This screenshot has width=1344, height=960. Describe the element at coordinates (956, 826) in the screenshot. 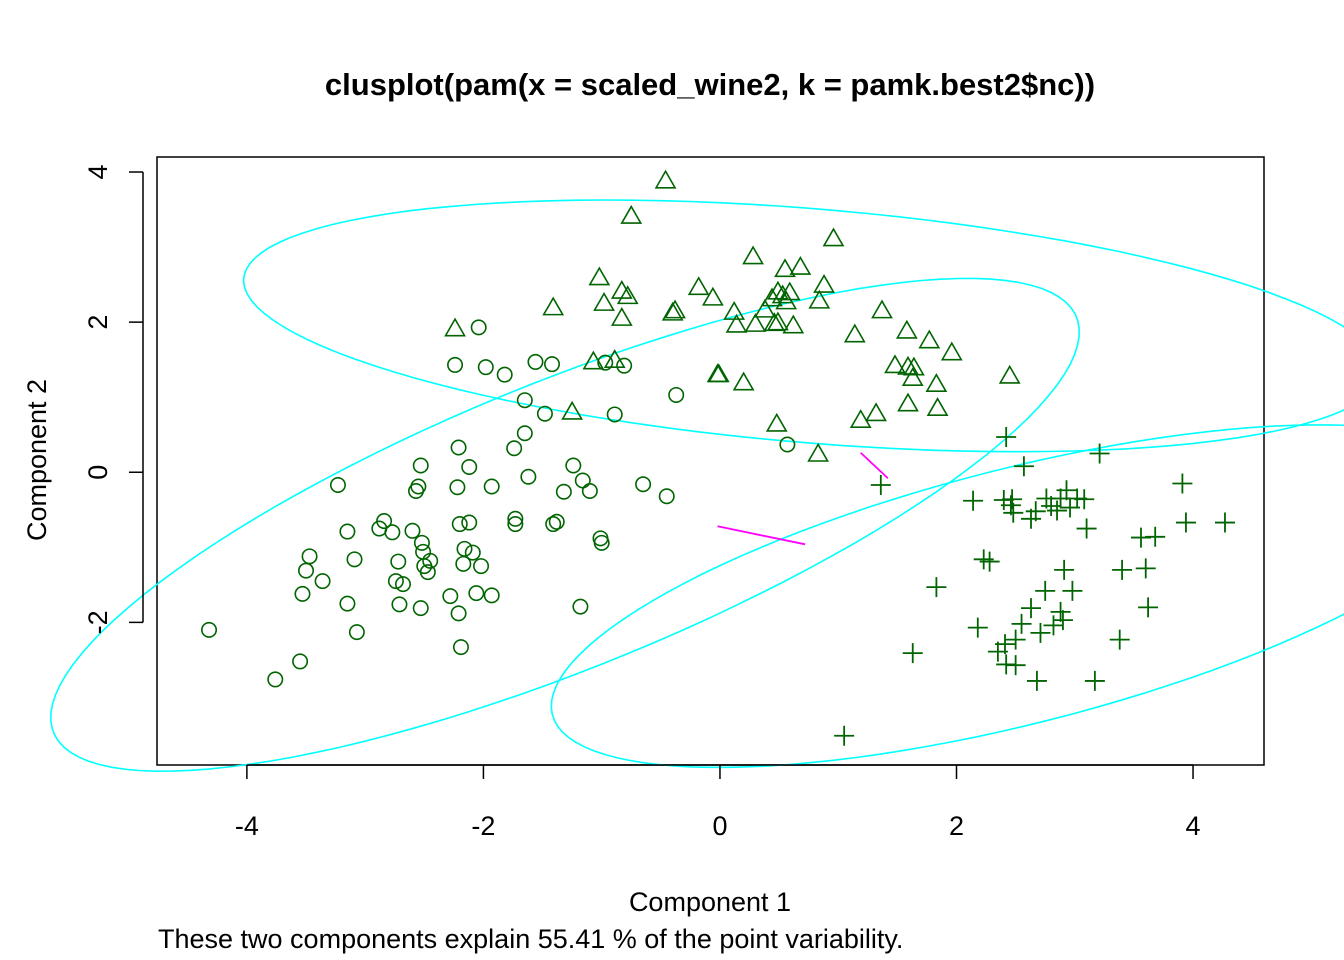

I see `x-tick-label: 2` at that location.